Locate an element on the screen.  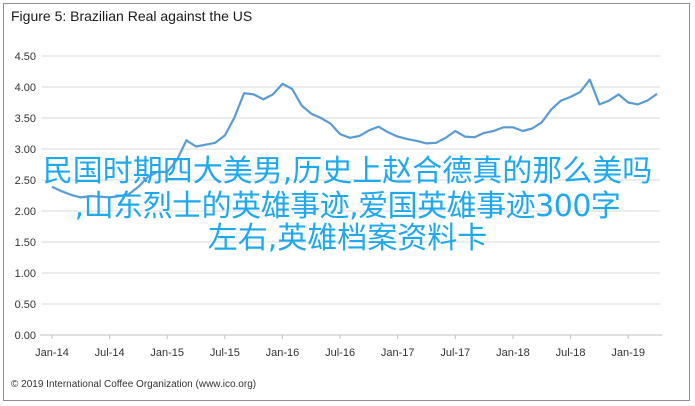
y-tick-label: 2.50 is located at coordinates (25, 181).